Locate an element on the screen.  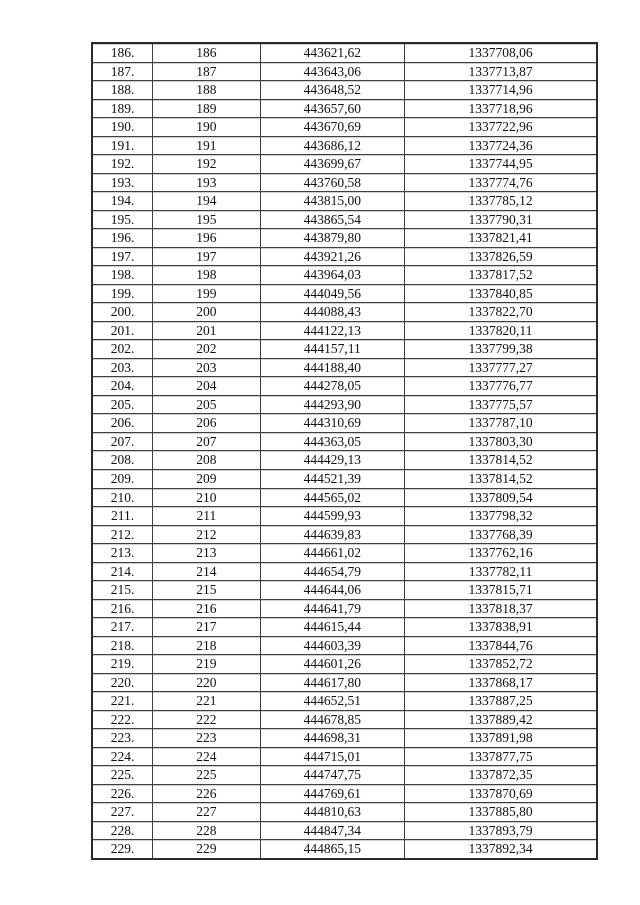
cell-easting: 443921,26 is located at coordinates (332, 256).